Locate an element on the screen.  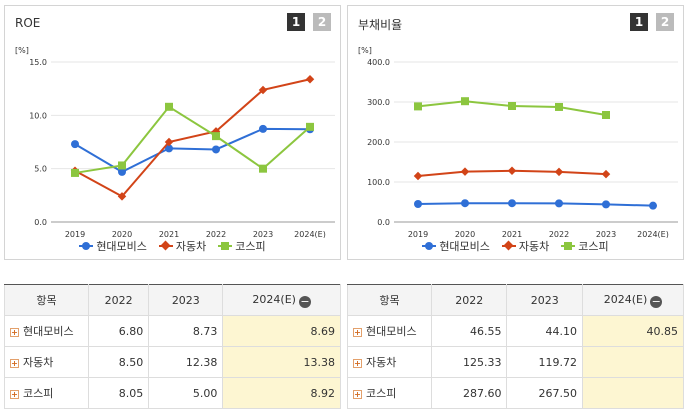
y-tick-label: 0.0 is located at coordinates (40, 222).